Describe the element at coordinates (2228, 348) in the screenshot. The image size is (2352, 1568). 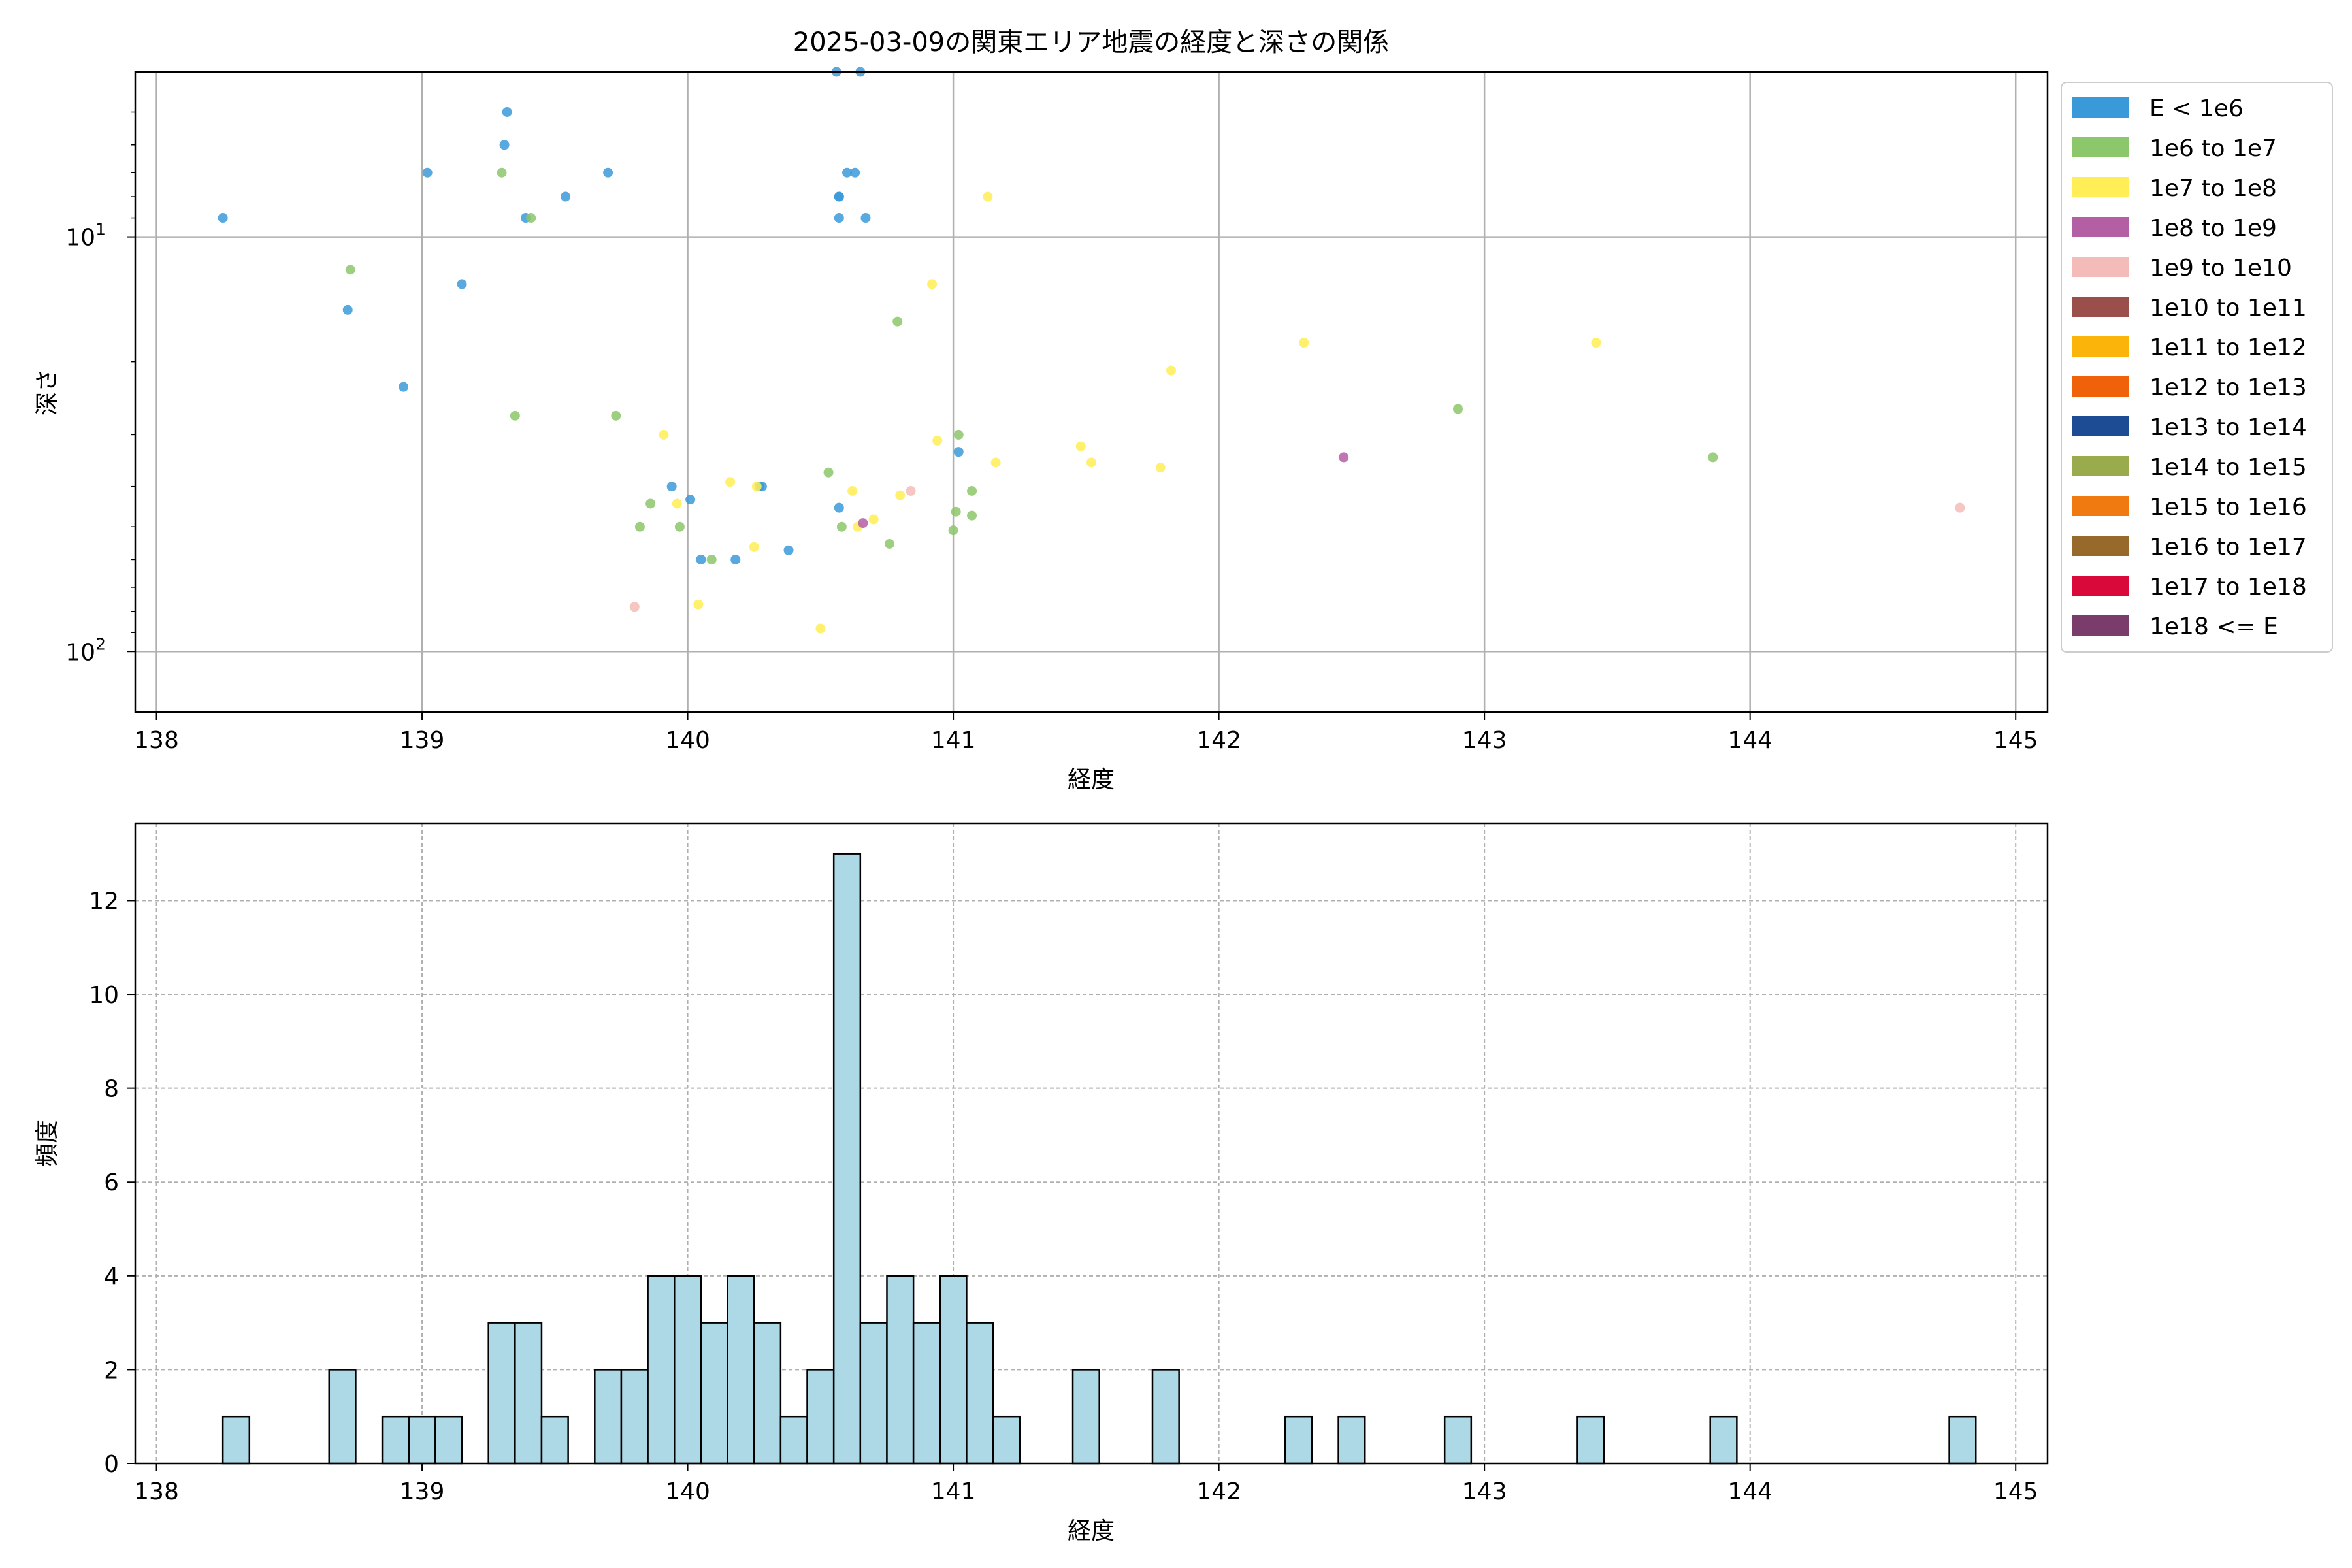
I see `legend-label: 1e11 to 1e12` at that location.